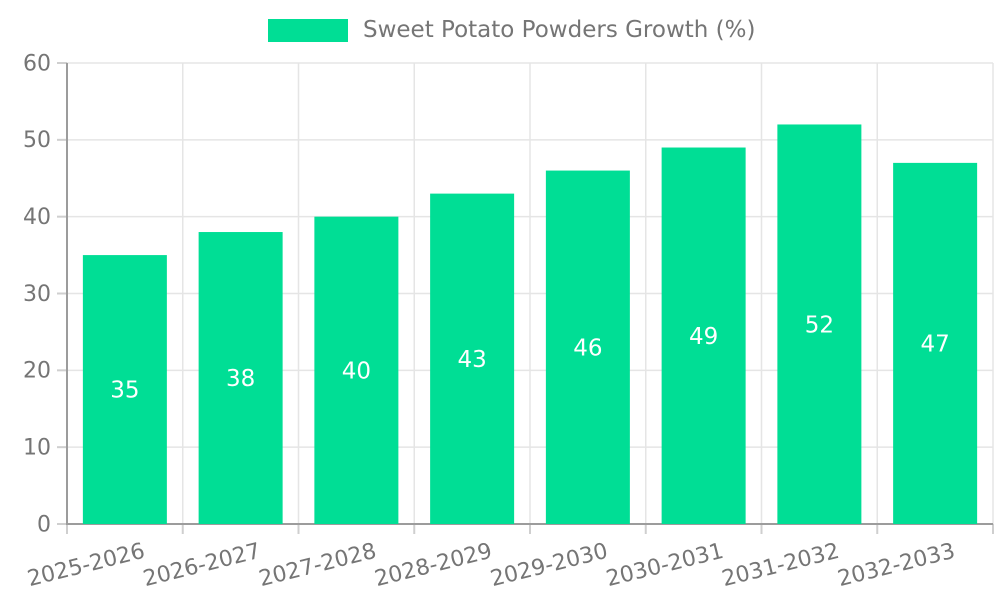 This screenshot has width=1000, height=600. I want to click on bar-2031-2032, so click(819, 324).